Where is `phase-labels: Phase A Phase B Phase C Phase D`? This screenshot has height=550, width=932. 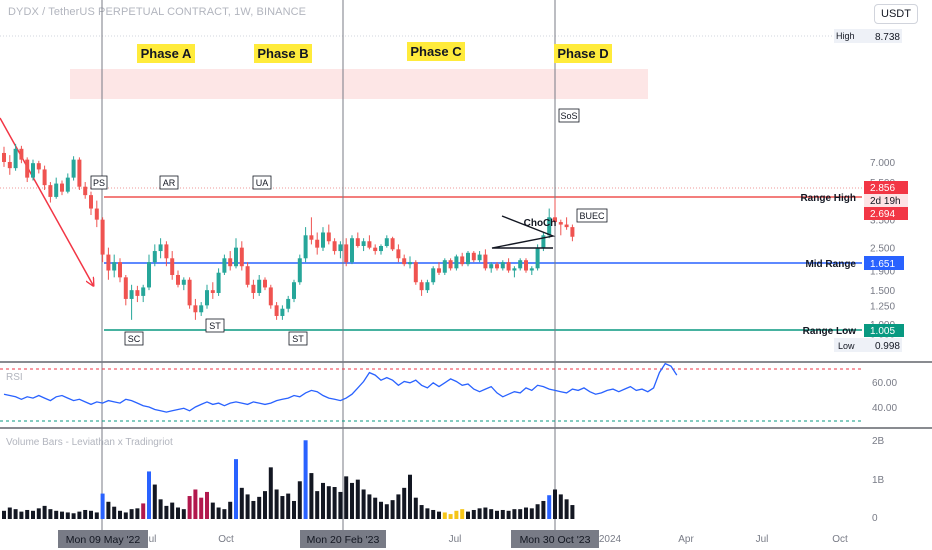
phase-labels: Phase A Phase B Phase C Phase D is located at coordinates (374, 52).